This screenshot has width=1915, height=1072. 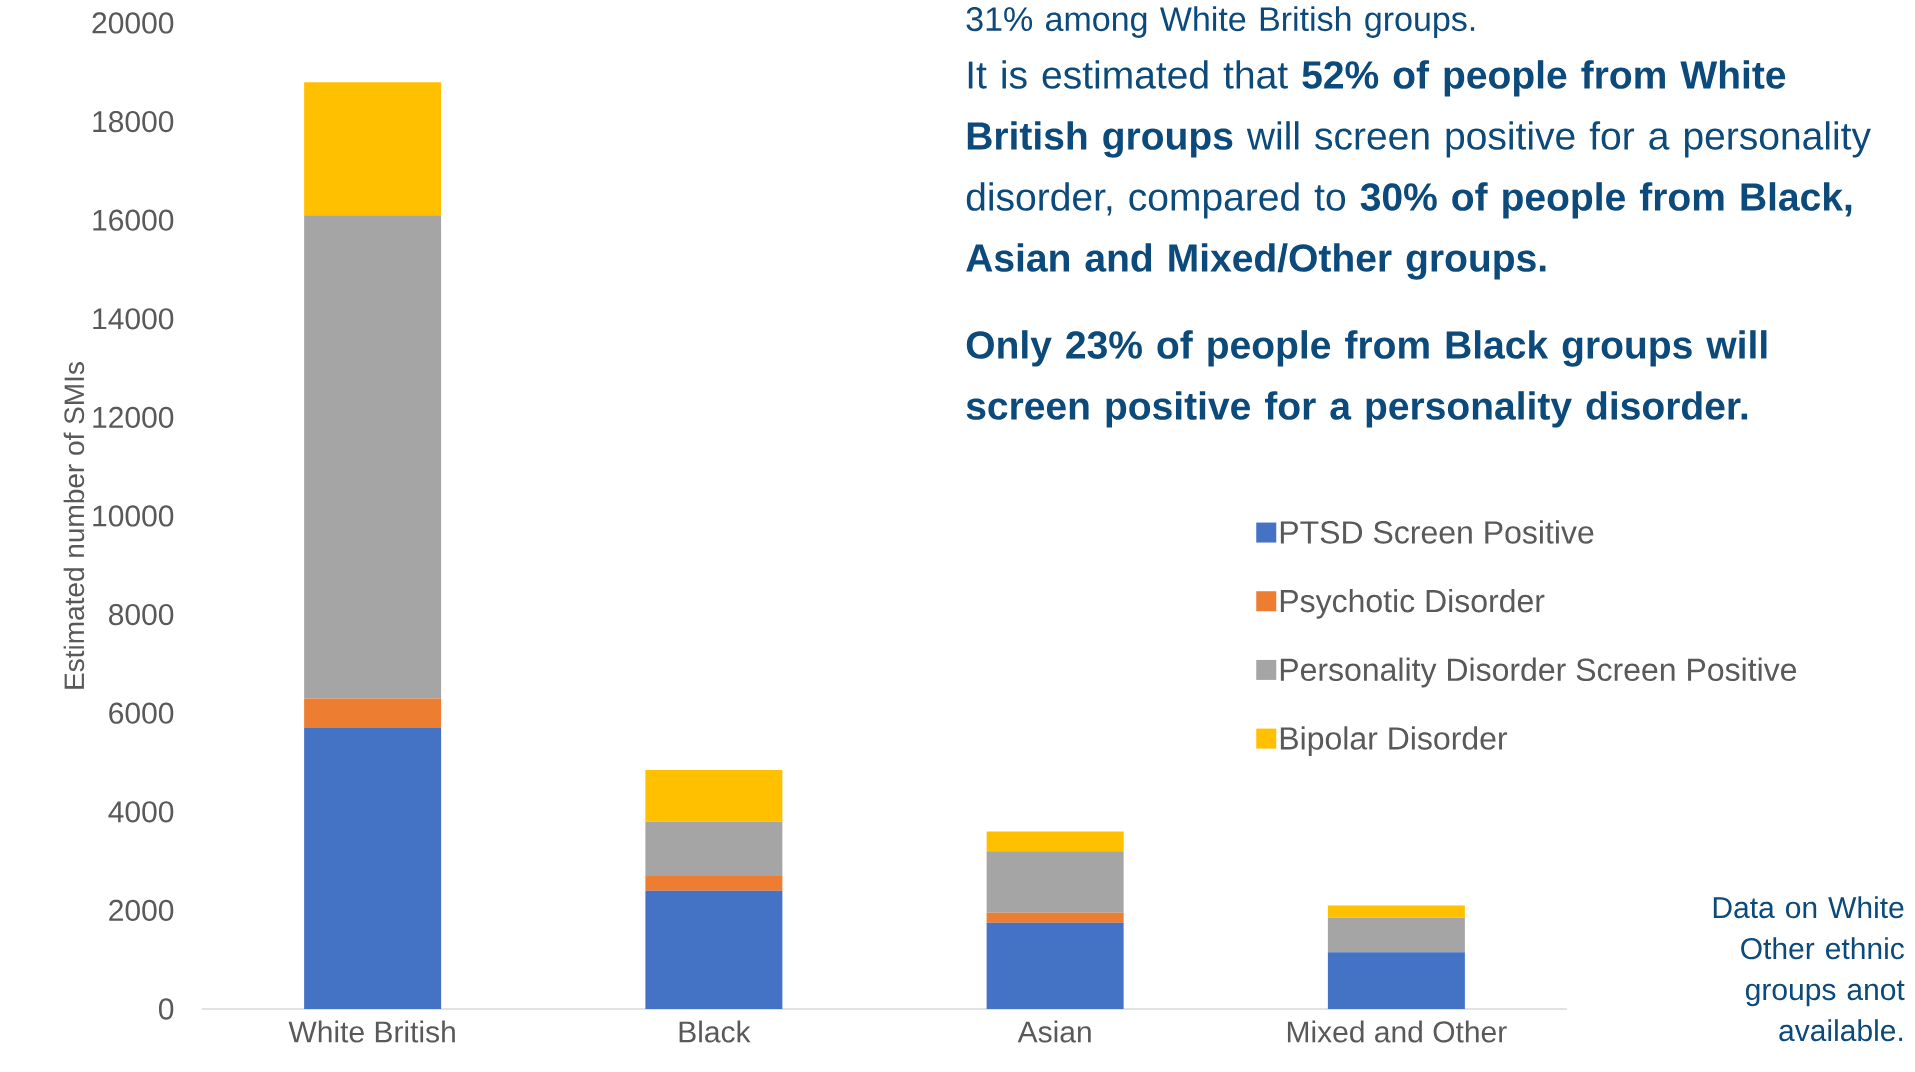 I want to click on y-tick-label: 0, so click(x=166, y=1009).